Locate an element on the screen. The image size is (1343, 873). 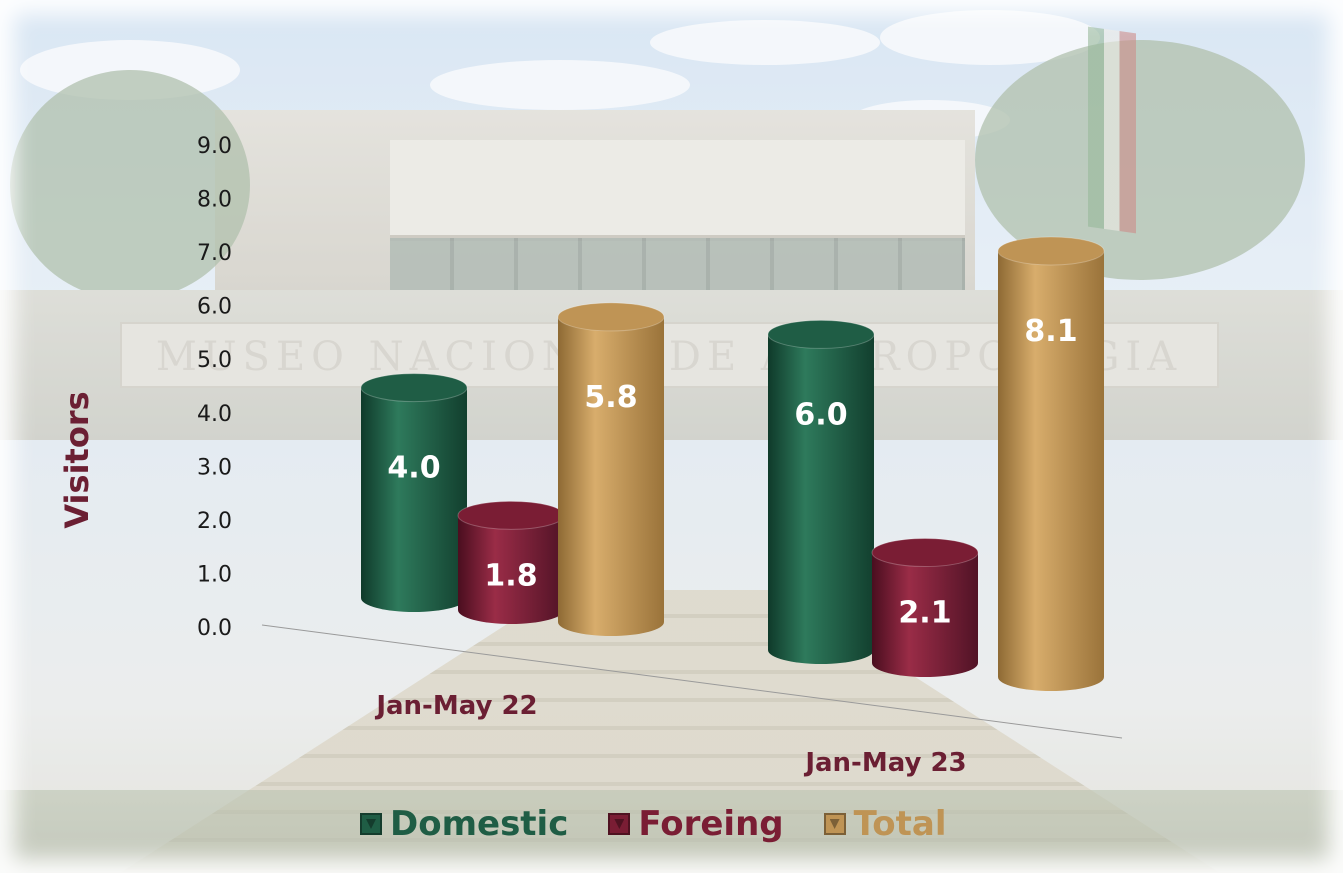
data-label: 5.8 is located at coordinates (610, 397).